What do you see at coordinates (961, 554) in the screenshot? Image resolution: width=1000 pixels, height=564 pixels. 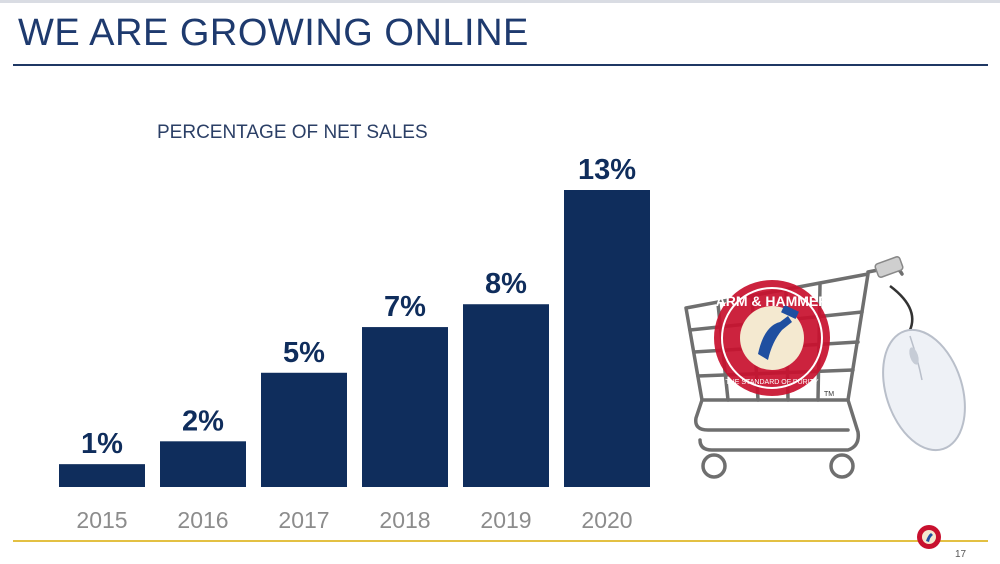 I see `page-number: 17` at bounding box center [961, 554].